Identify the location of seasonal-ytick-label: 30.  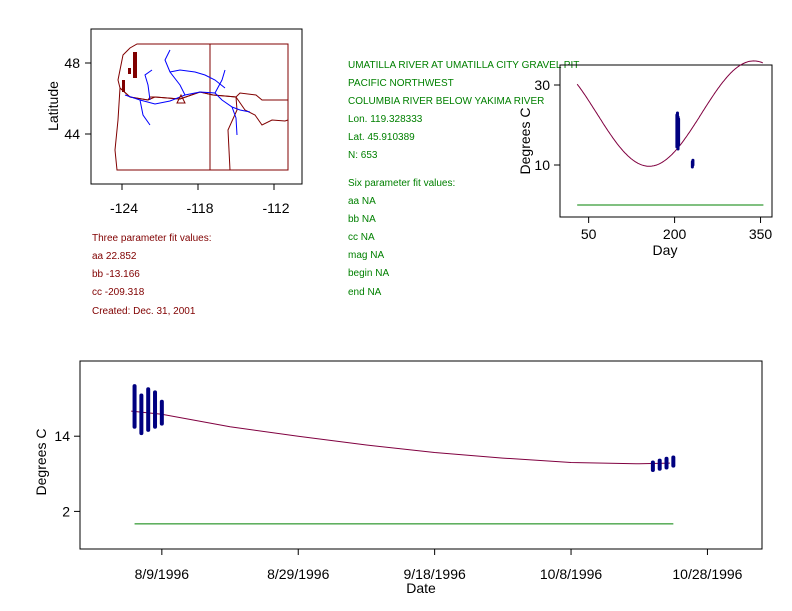
(542, 85).